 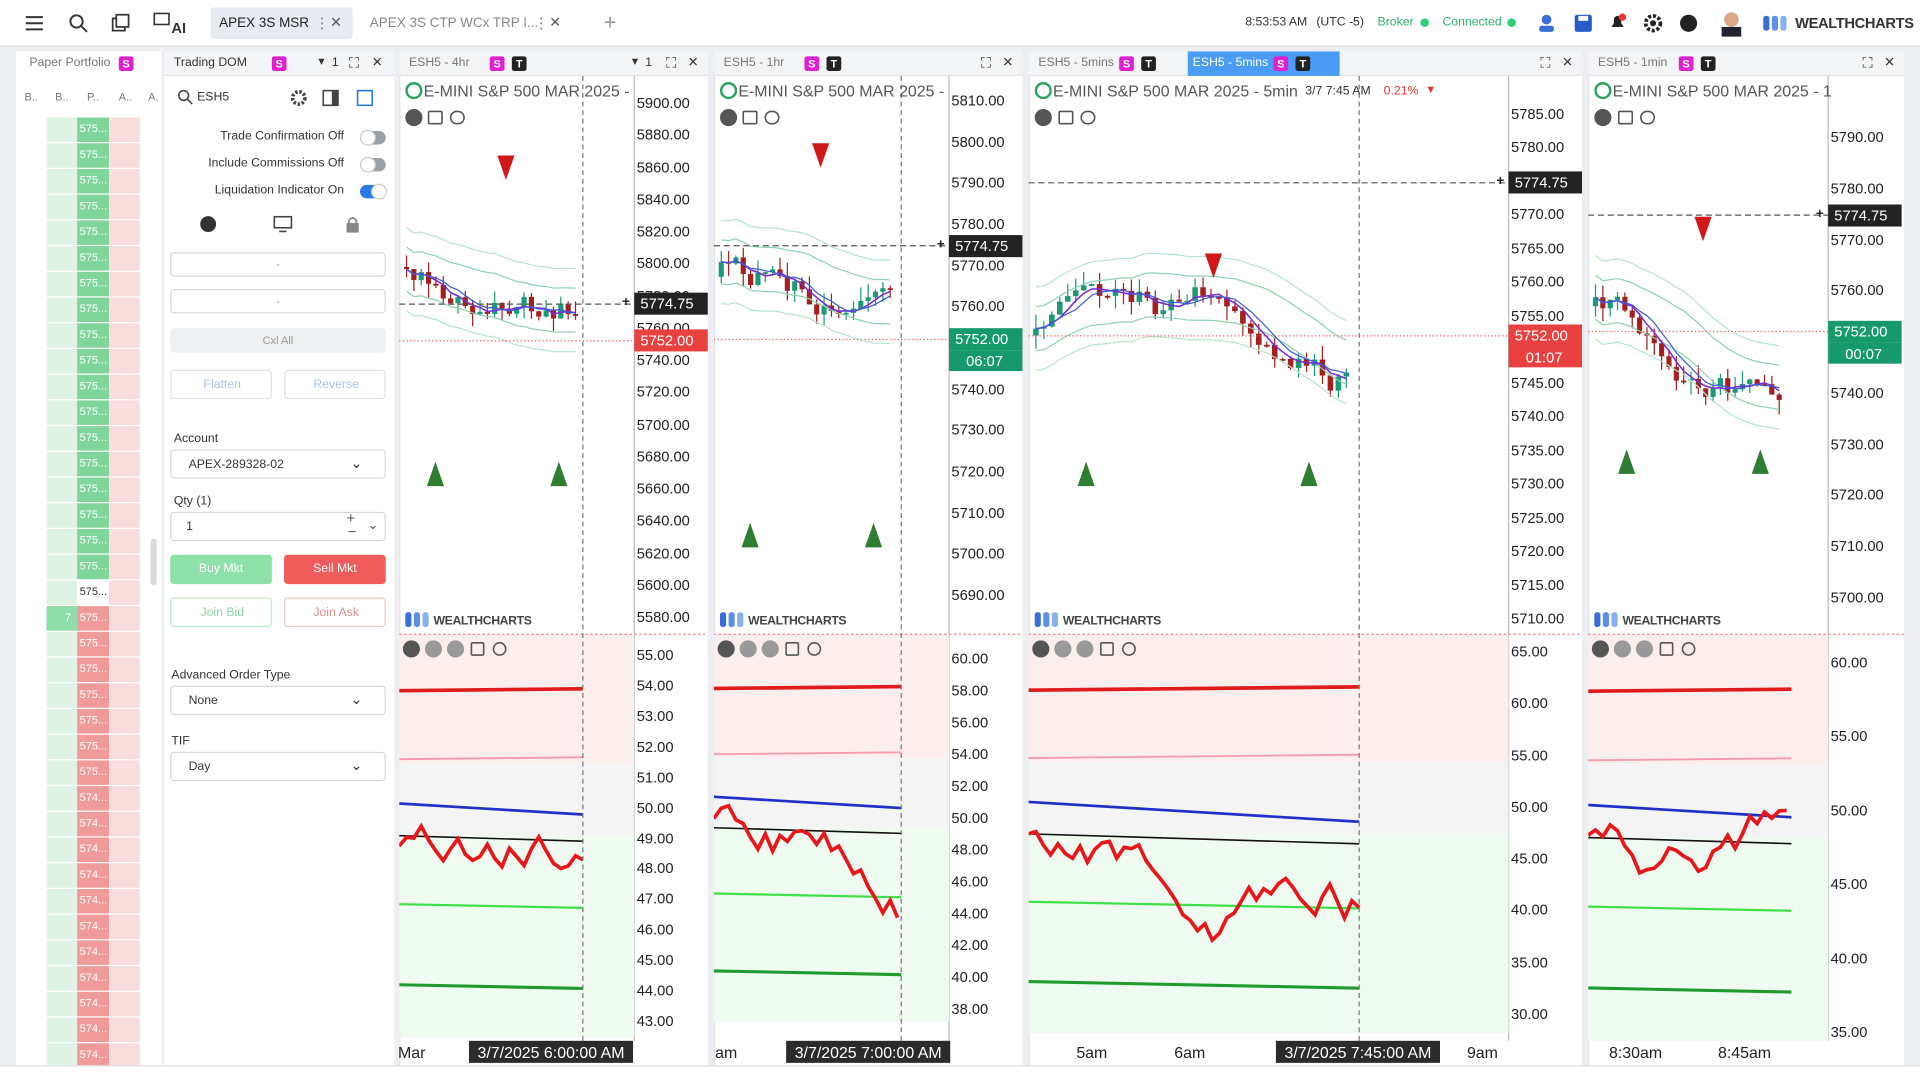 What do you see at coordinates (477, 63) in the screenshot?
I see `chart-tab: ESH5 - 4hr S T` at bounding box center [477, 63].